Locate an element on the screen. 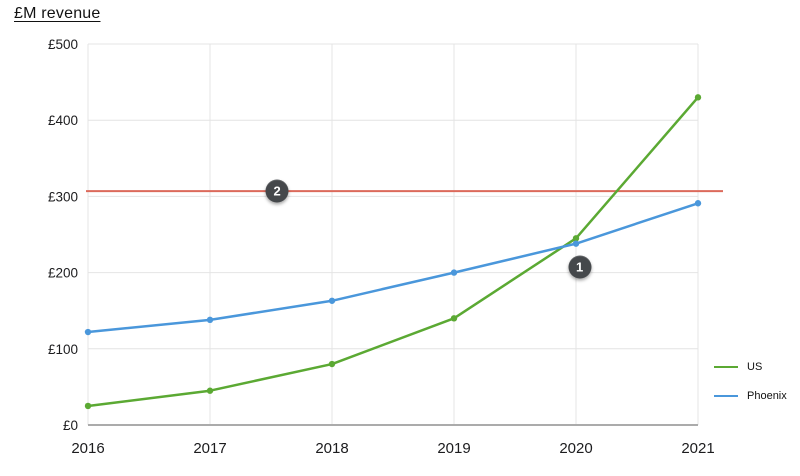  data-point-us-2016 is located at coordinates (88, 406).